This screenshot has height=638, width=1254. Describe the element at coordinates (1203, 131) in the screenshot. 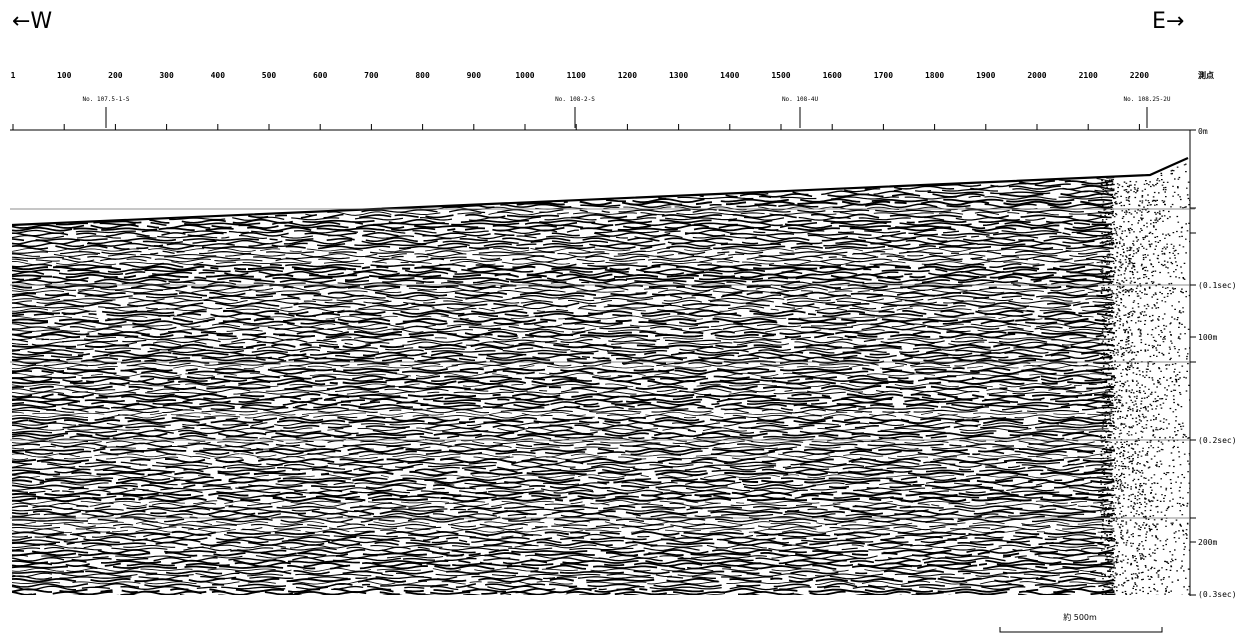

I see `depth-label: 0m` at that location.